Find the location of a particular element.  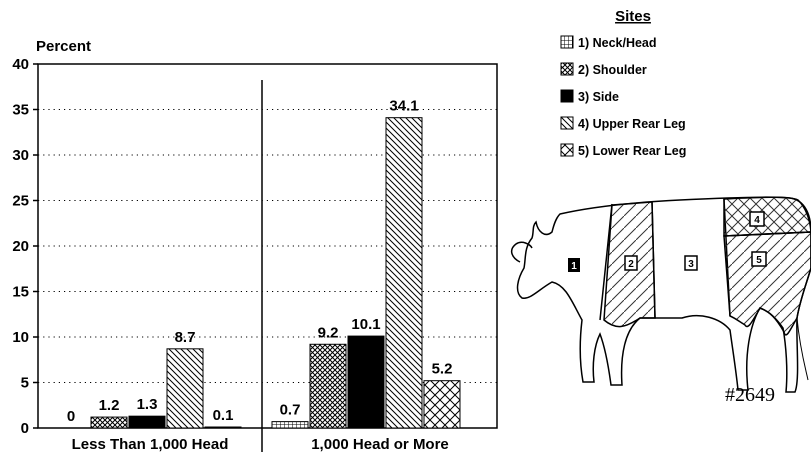

data-label: 1.3 is located at coordinates (147, 404).